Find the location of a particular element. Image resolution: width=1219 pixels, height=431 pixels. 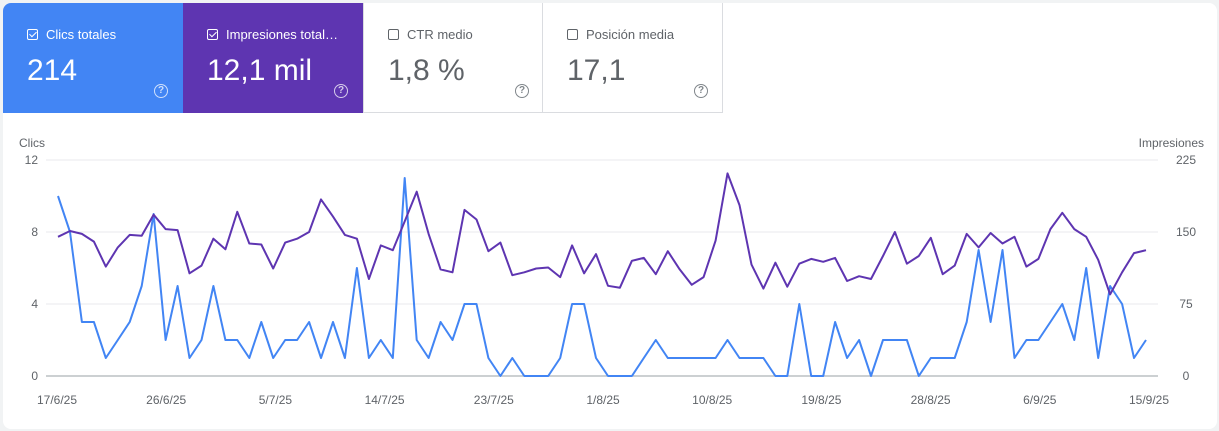

left-tick-label: 8 is located at coordinates (34, 232).